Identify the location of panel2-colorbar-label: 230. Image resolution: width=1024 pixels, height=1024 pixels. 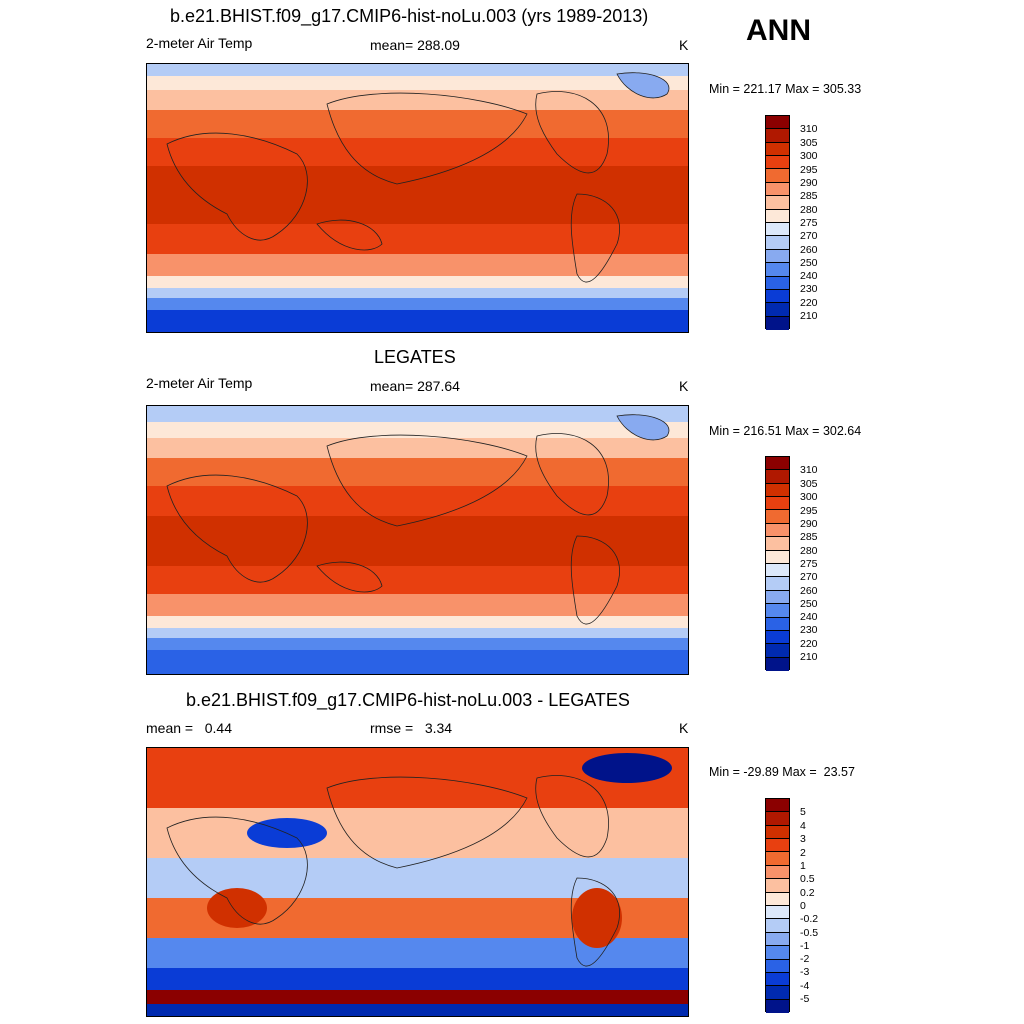
(809, 630).